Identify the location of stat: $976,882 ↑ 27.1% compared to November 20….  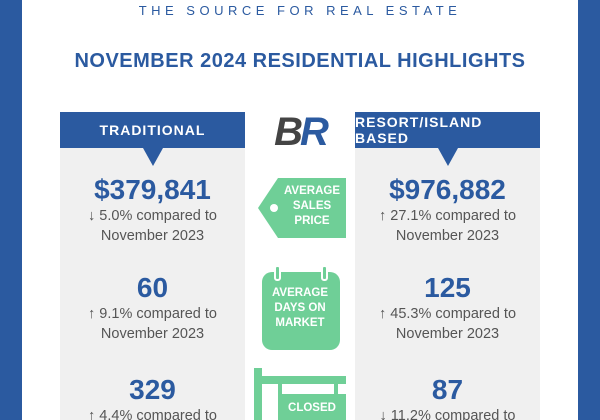
(447, 210).